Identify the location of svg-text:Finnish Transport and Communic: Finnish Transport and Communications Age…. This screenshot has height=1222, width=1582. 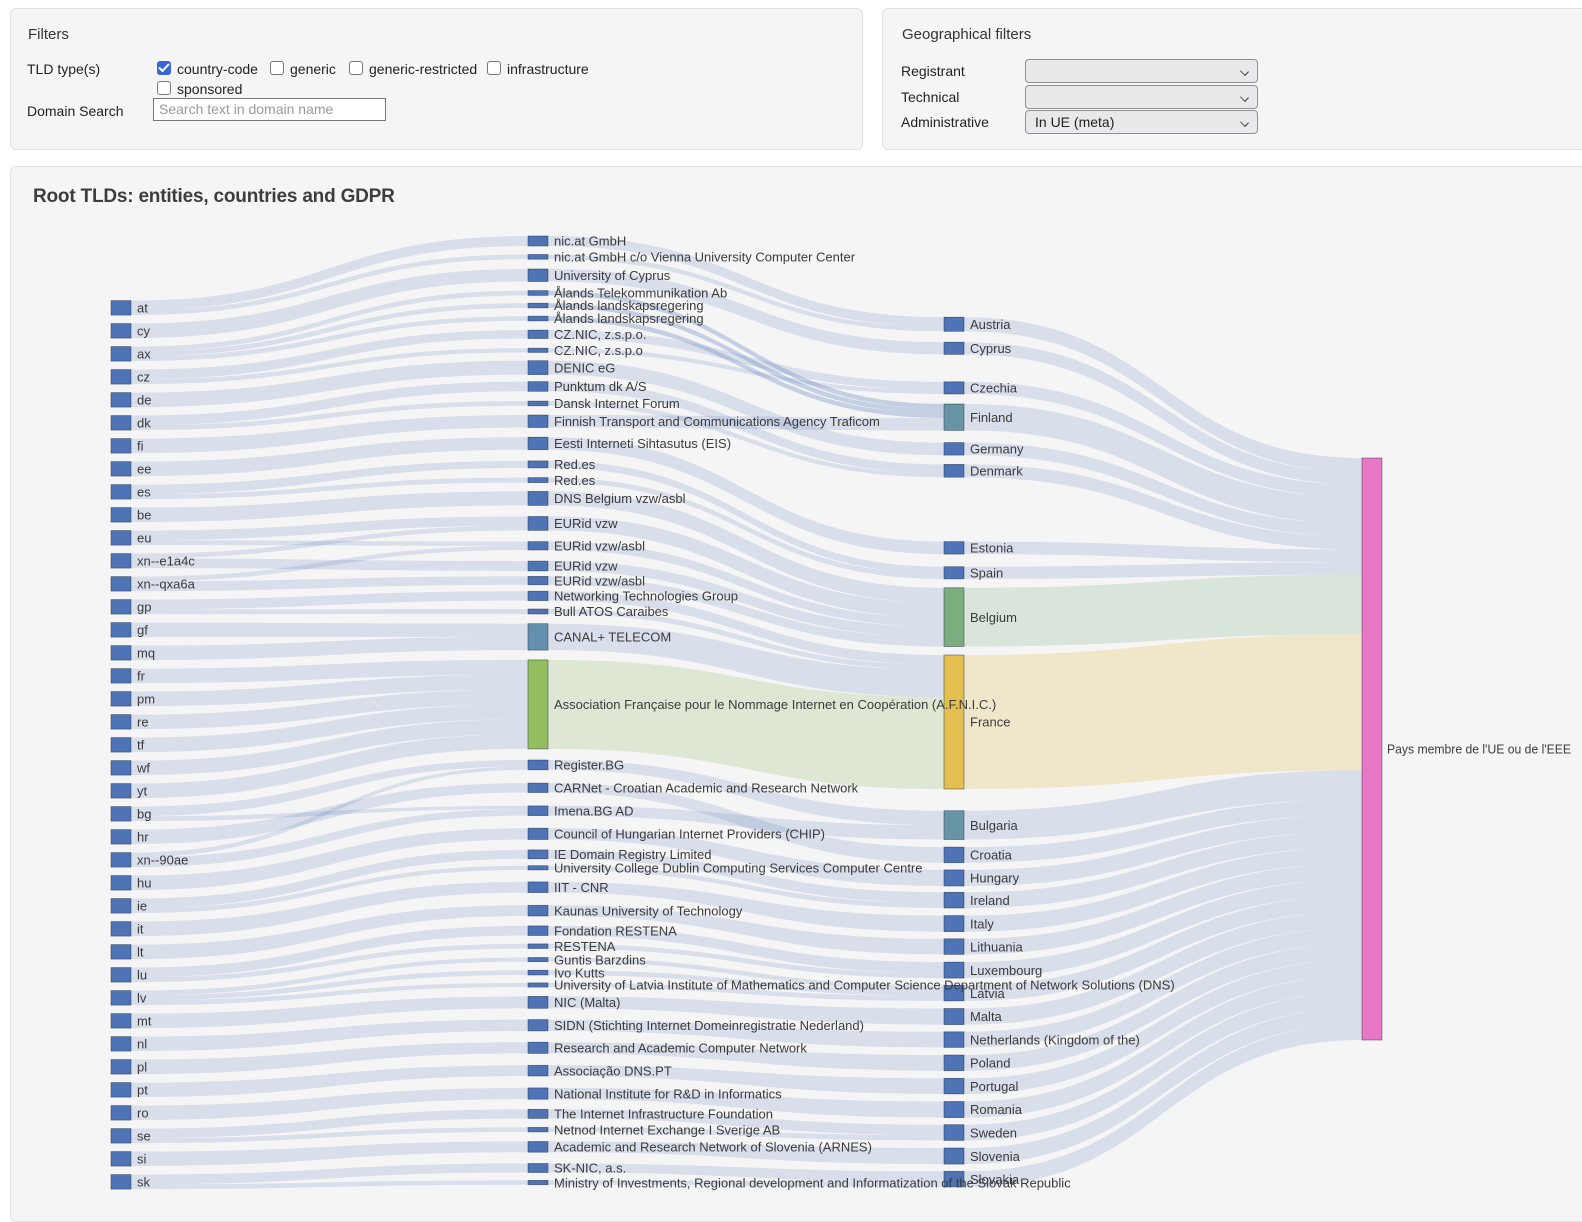
(717, 421).